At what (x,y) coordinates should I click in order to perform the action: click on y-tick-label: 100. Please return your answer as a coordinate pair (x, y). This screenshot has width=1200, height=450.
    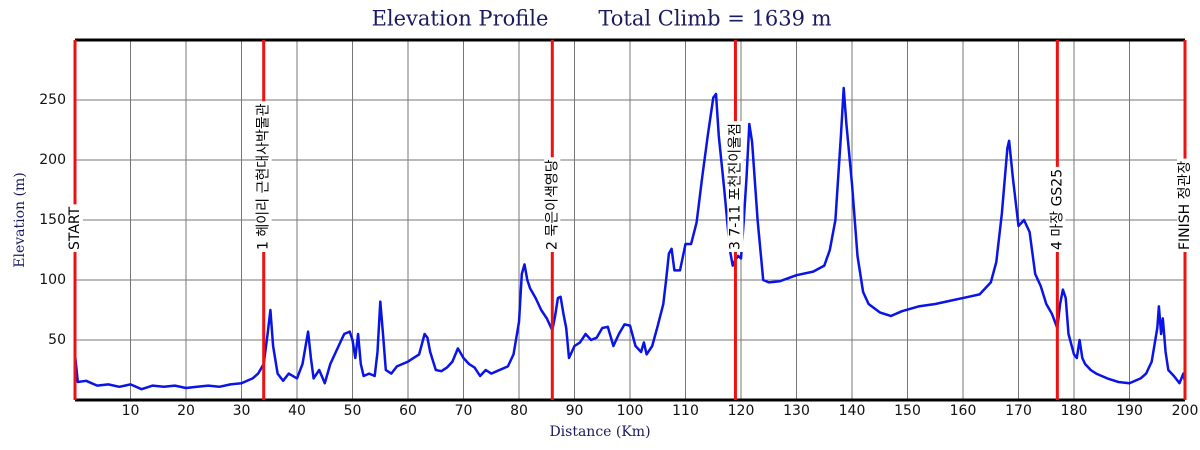
    Looking at the image, I should click on (52, 280).